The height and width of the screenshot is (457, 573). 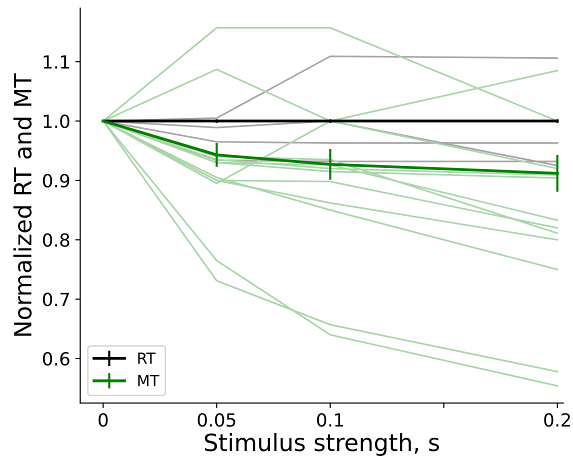 What do you see at coordinates (217, 420) in the screenshot?
I see `x-tick-label: 0.05` at bounding box center [217, 420].